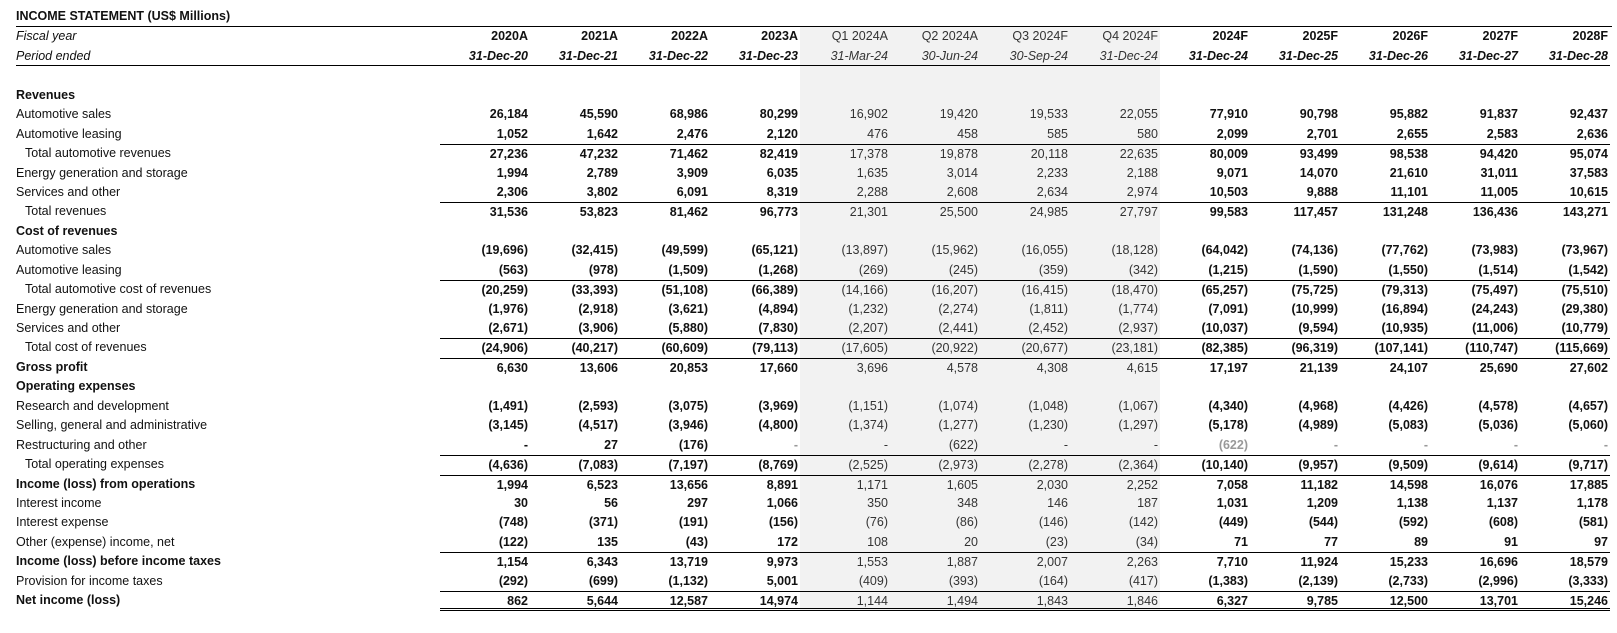 The height and width of the screenshot is (633, 1617). I want to click on value-cell: 90,798, so click(1318, 114).